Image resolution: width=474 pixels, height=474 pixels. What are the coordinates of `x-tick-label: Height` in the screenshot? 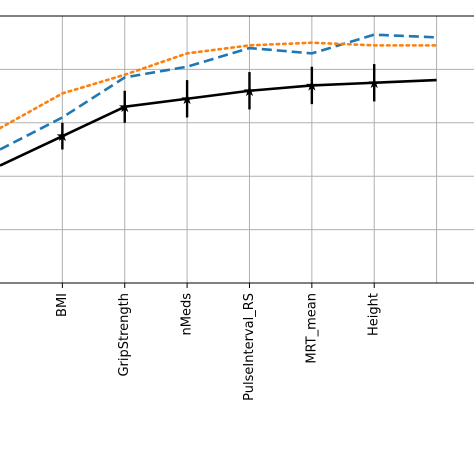 It's located at (374, 314).